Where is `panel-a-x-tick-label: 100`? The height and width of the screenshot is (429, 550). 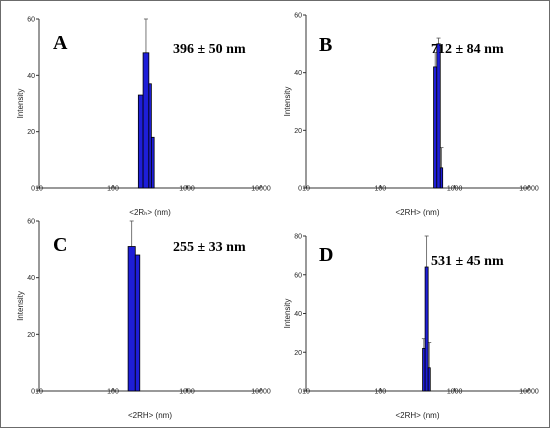 panel-a-x-tick-label: 100 is located at coordinates (113, 189).